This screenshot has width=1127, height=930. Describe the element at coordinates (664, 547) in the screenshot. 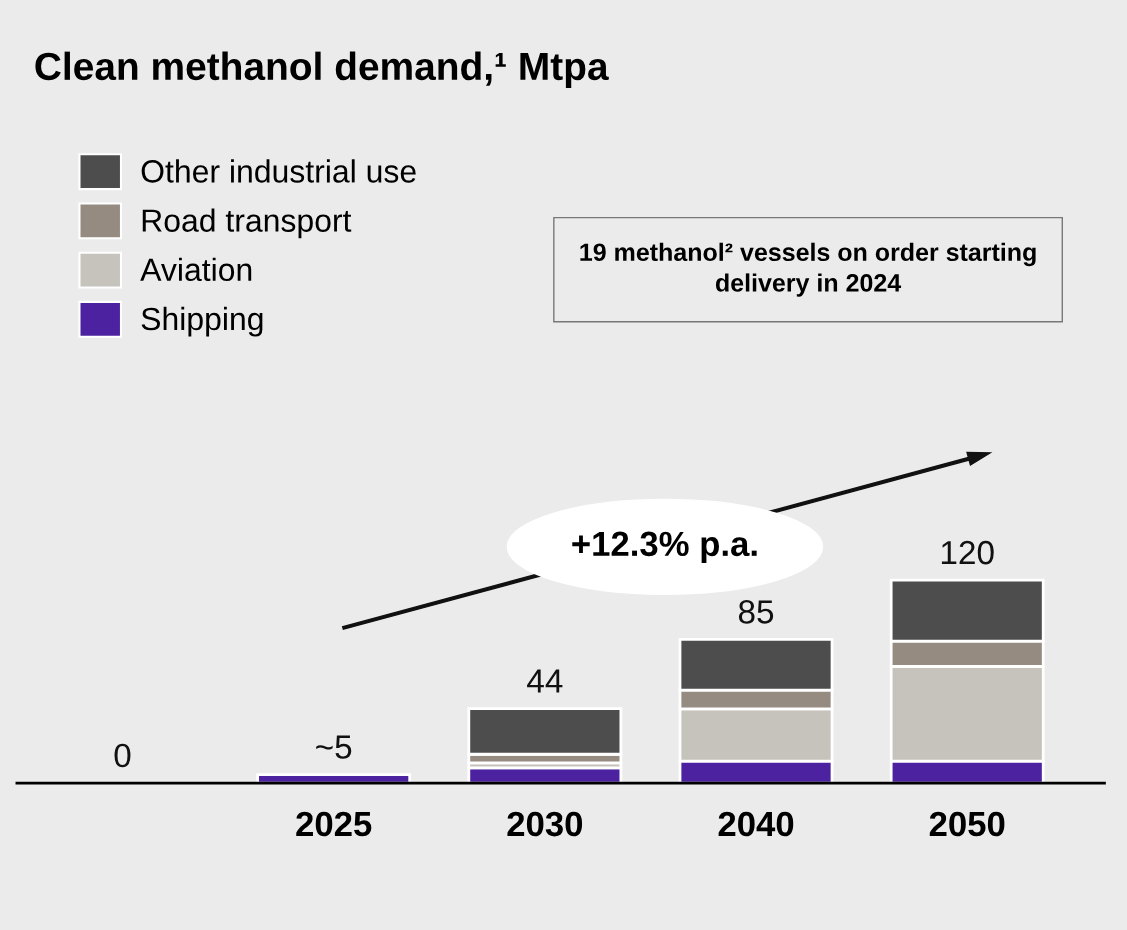

I see `text: +12.3% p.a.` at that location.